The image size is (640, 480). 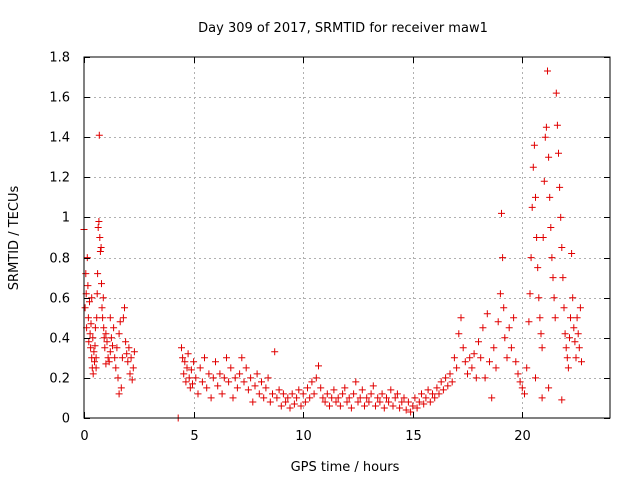 What do you see at coordinates (303, 436) in the screenshot?
I see `x-tick-label: 10` at bounding box center [303, 436].